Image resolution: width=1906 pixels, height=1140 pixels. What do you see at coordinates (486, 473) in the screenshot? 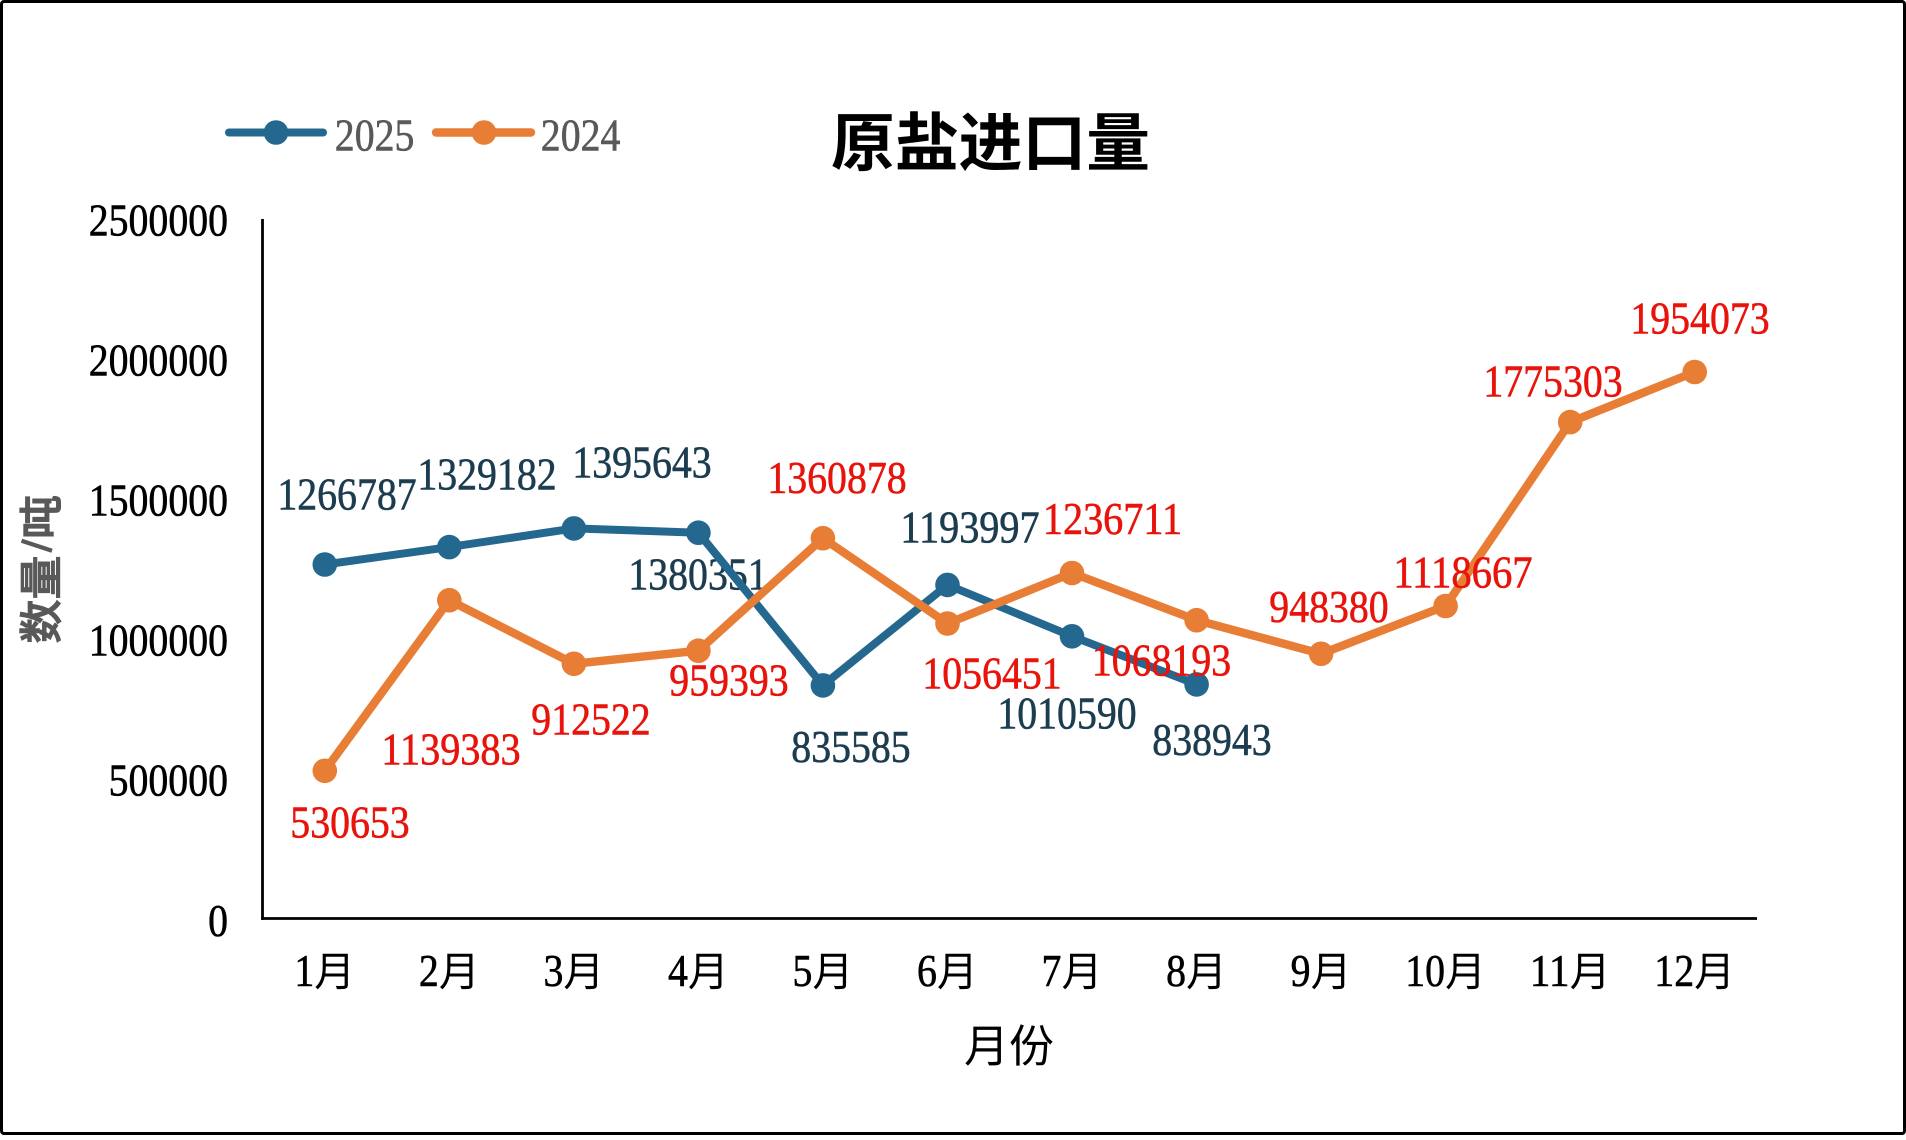
I see `svg-text: 1329182` at bounding box center [486, 473].